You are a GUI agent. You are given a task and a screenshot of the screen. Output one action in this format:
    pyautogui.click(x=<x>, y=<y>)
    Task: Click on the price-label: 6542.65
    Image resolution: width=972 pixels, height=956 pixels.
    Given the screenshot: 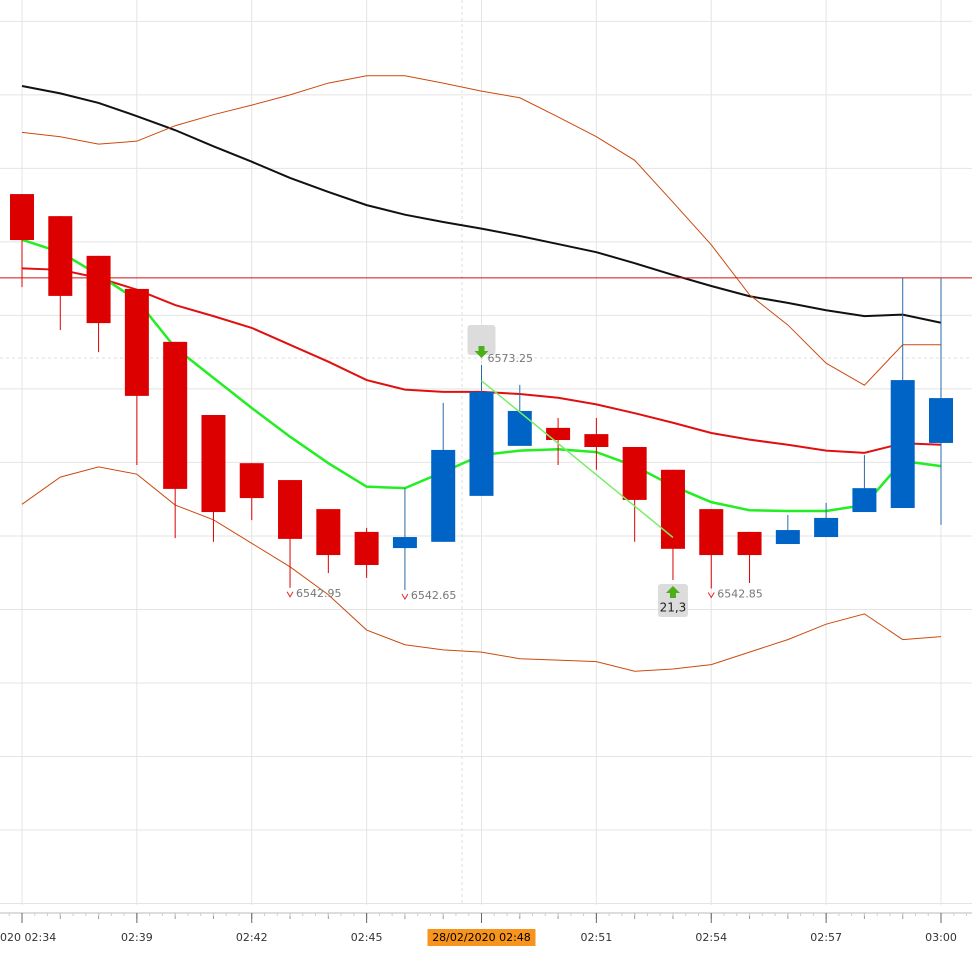 What is the action you would take?
    pyautogui.click(x=434, y=595)
    